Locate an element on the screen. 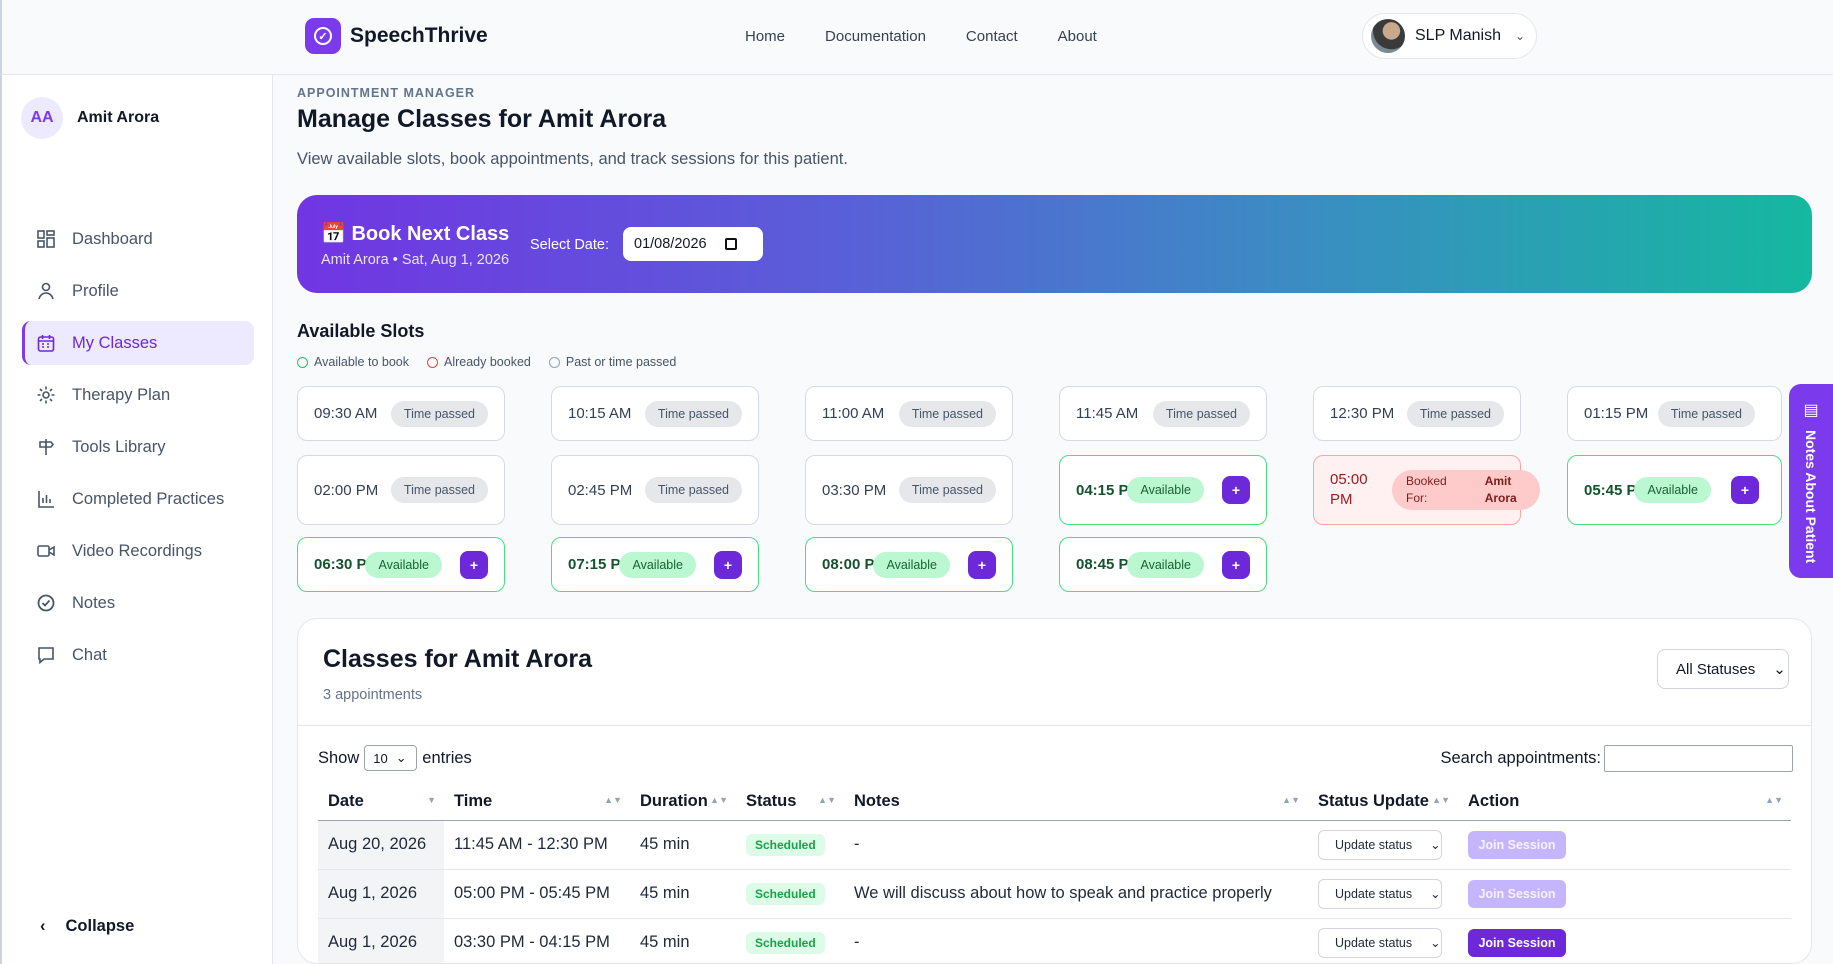  slot-card-available: 06:30 PM Available + is located at coordinates (401, 564).